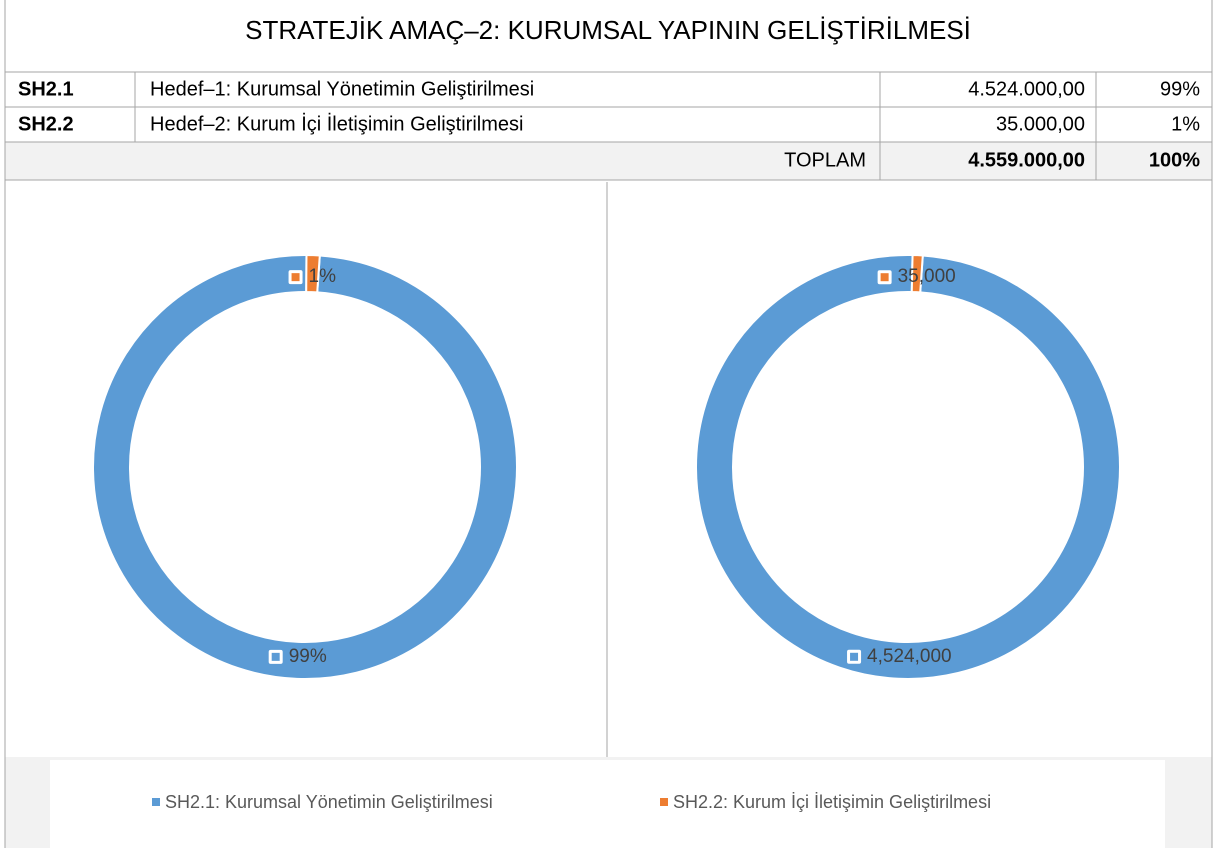 This screenshot has height=848, width=1214. Describe the element at coordinates (909, 656) in the screenshot. I see `data-label: 4,524,000` at that location.